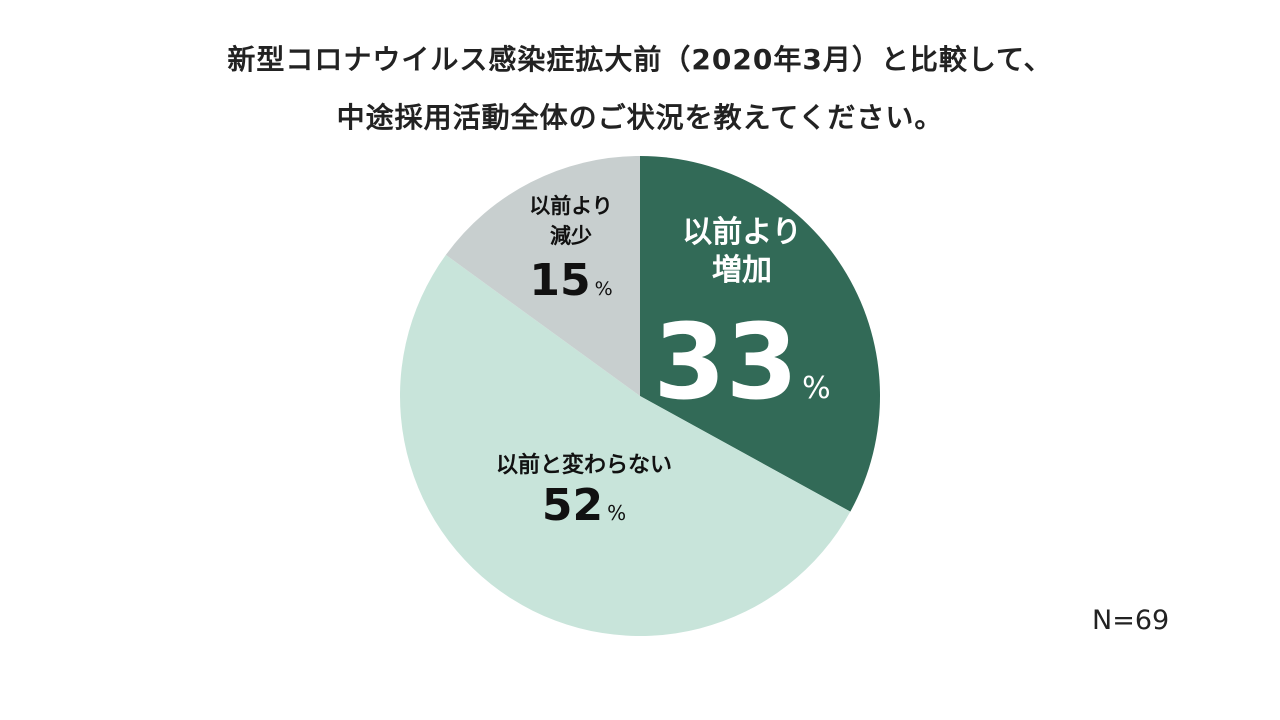 Image resolution: width=1280 pixels, height=720 pixels. What do you see at coordinates (571, 206) in the screenshot?
I see `slice-label-2-line-0: 以前より` at bounding box center [571, 206].